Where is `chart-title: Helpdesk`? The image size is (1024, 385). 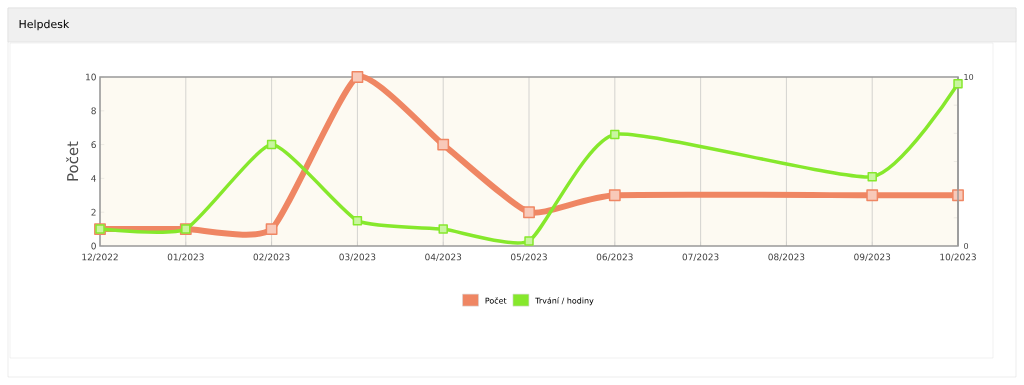
chart-title: Helpdesk is located at coordinates (44, 25).